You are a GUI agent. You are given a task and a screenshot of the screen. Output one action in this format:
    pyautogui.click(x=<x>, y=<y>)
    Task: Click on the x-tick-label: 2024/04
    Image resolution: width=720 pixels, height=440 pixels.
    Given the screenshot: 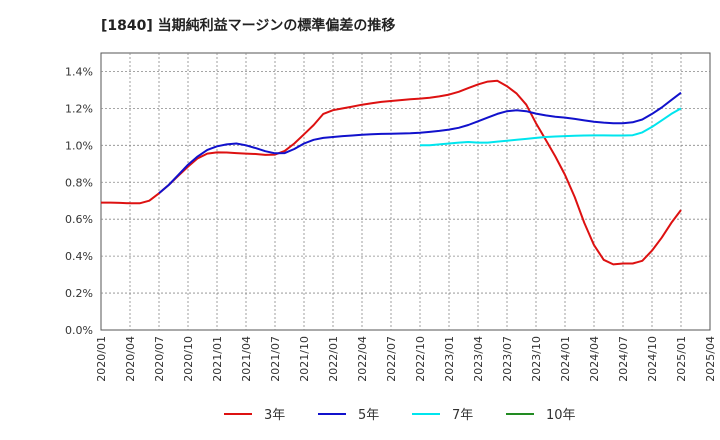 What is the action you would take?
    pyautogui.click(x=594, y=359)
    